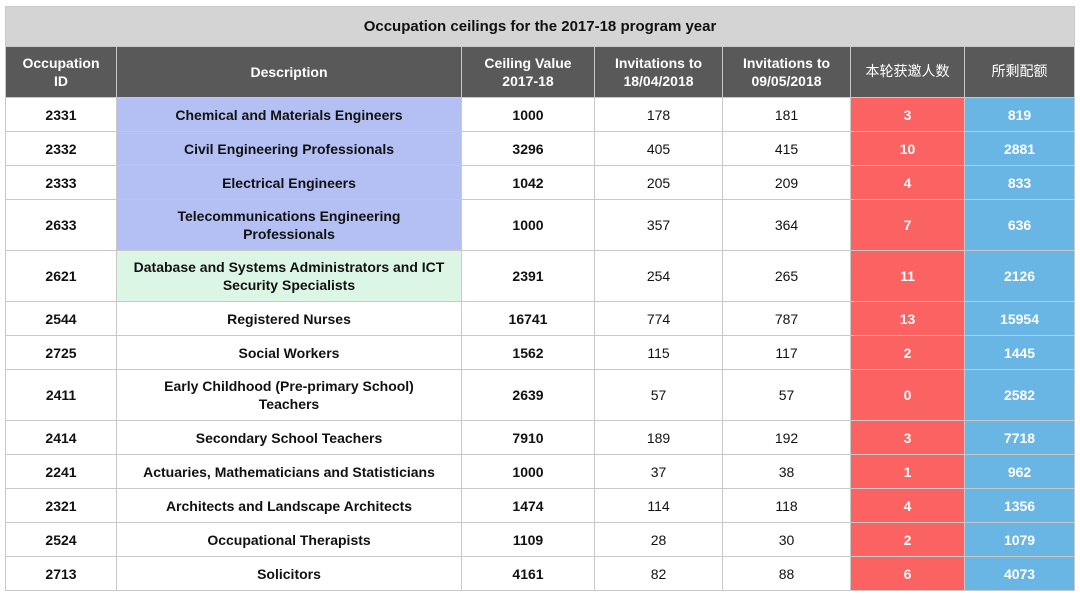 The height and width of the screenshot is (595, 1080). Describe the element at coordinates (786, 148) in the screenshot. I see `invitations-09-05-cell: 415` at that location.